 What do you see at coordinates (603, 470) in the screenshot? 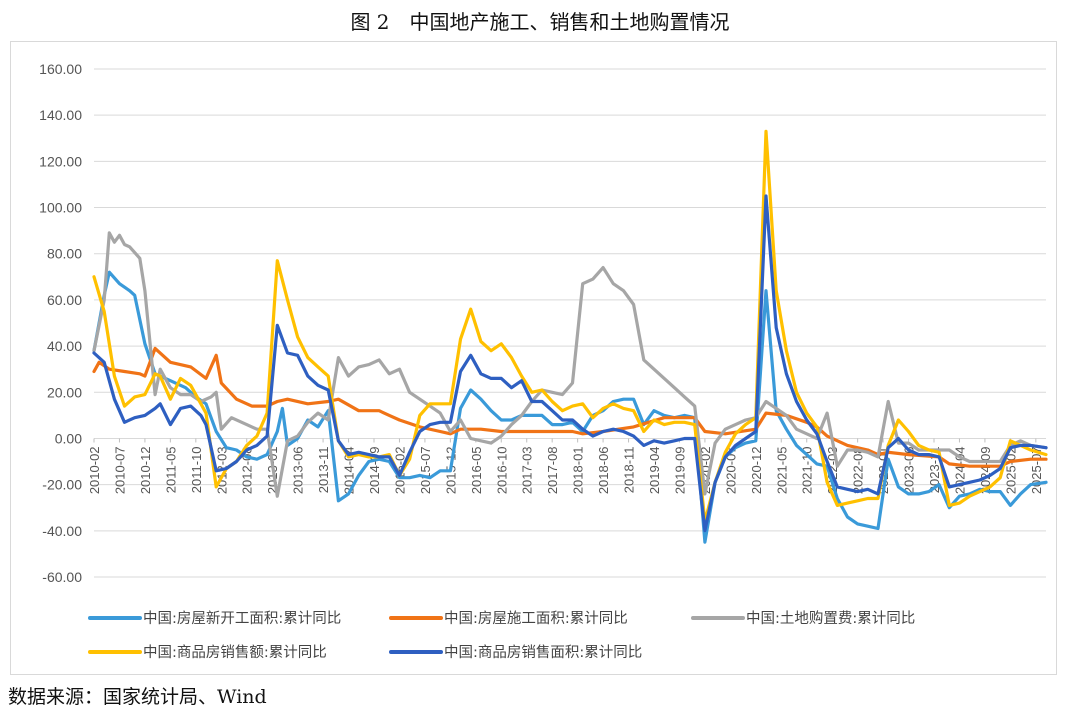
I see `x-tick-label: 2018-06` at bounding box center [603, 470].